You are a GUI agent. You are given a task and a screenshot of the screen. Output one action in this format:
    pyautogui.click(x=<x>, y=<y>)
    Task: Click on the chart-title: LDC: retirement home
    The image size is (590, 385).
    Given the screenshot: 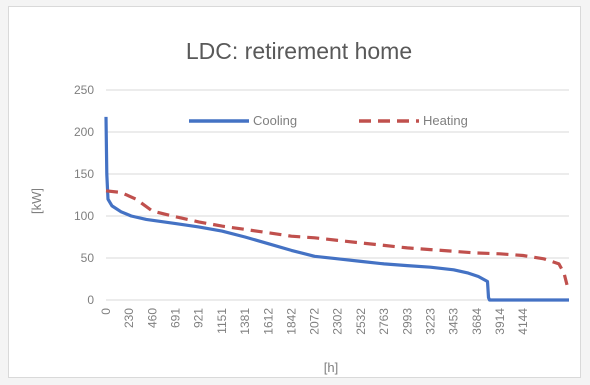 What is the action you would take?
    pyautogui.click(x=299, y=51)
    